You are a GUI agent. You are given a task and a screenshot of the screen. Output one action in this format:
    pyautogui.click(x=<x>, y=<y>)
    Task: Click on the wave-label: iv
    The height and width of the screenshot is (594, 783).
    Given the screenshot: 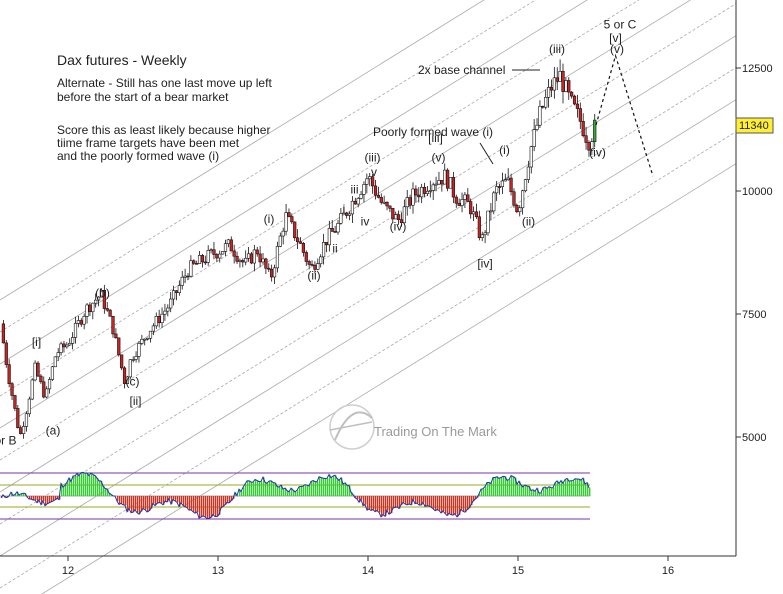 What is the action you would take?
    pyautogui.click(x=365, y=221)
    